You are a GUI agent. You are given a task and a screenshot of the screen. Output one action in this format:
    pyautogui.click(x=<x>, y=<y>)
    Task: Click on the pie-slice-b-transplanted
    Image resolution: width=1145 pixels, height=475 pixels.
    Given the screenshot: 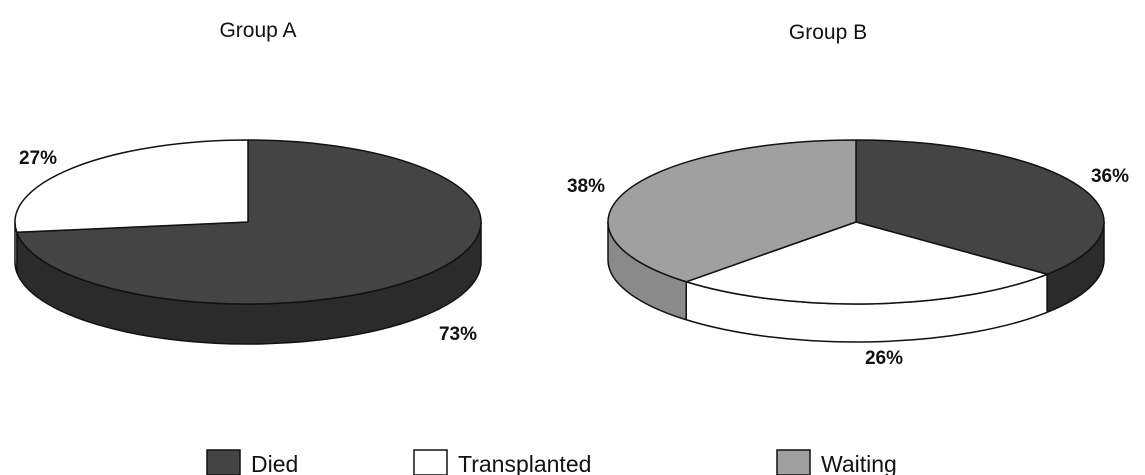 What is the action you would take?
    pyautogui.click(x=866, y=263)
    